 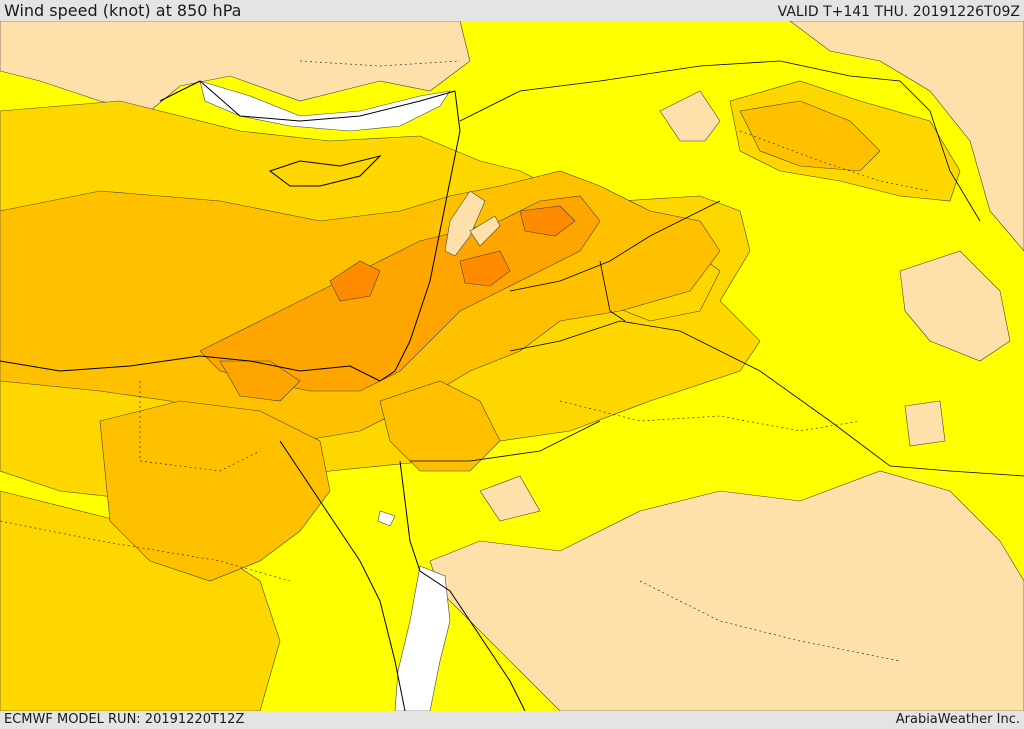 What do you see at coordinates (307, 101) in the screenshot?
I see `coast-turkey-south` at bounding box center [307, 101].